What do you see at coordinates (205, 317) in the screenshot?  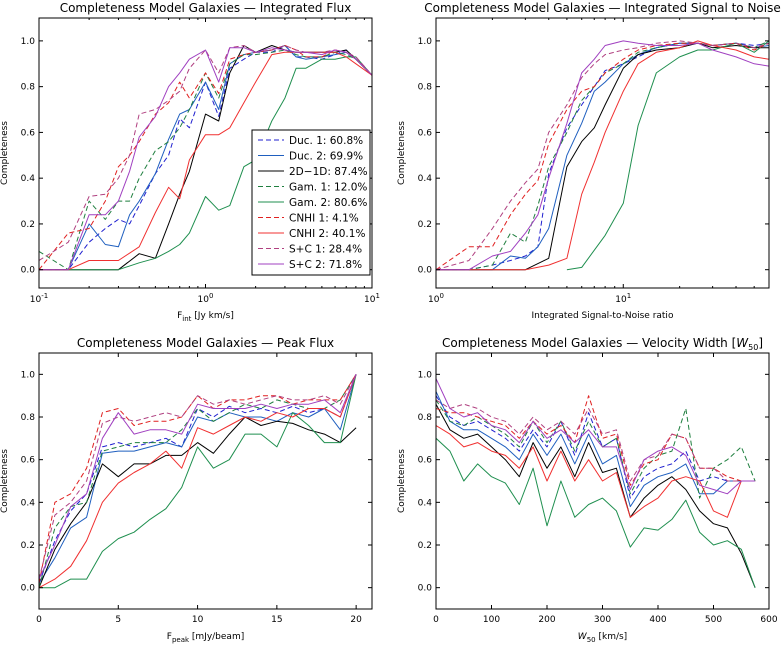 I see `x-axis-label: Fint [Jy km/s]` at bounding box center [205, 317].